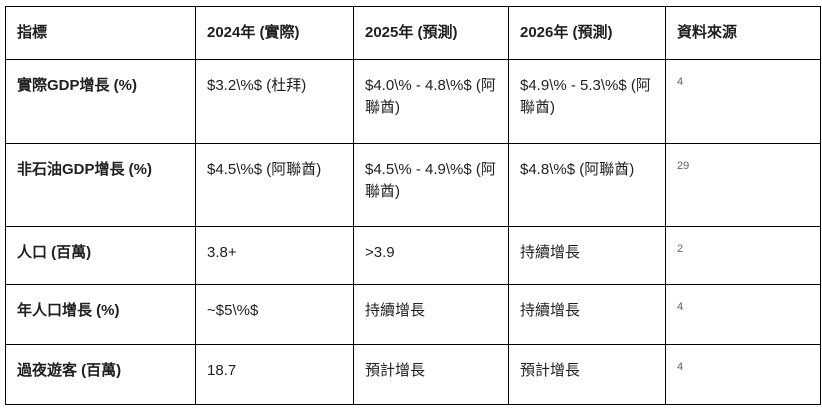 The height and width of the screenshot is (410, 822). What do you see at coordinates (587, 374) in the screenshot?
I see `cell-2026-value: 預計增長` at bounding box center [587, 374].